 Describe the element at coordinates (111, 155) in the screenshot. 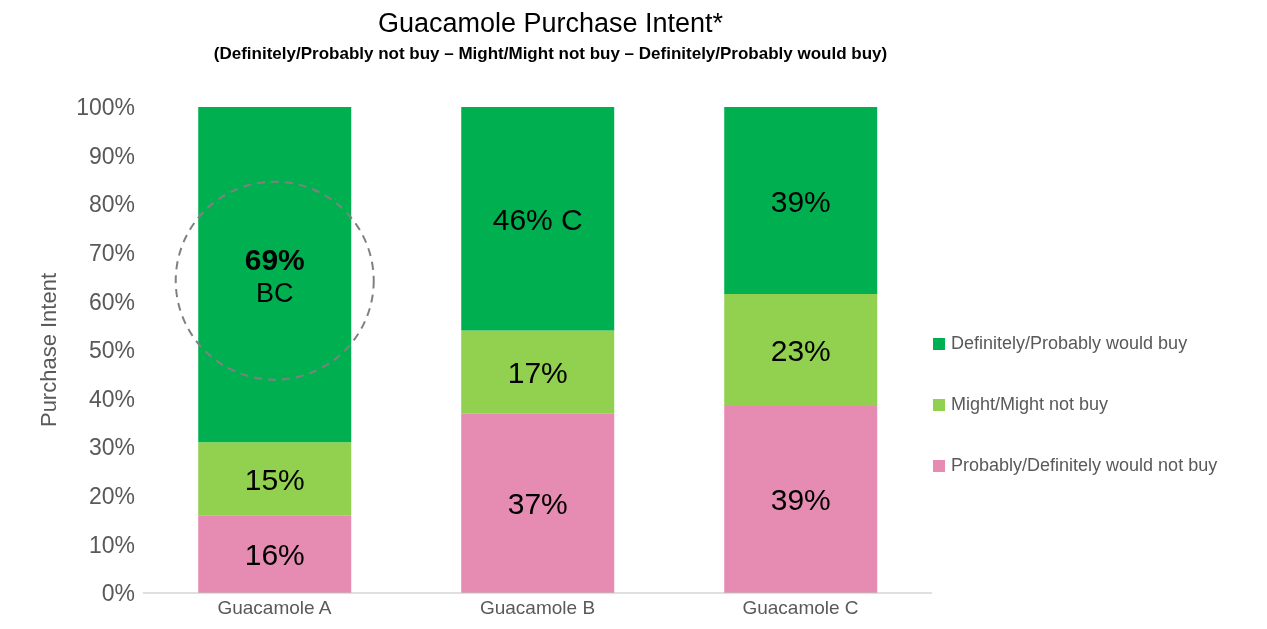

I see `y-tick-label: 90%` at that location.